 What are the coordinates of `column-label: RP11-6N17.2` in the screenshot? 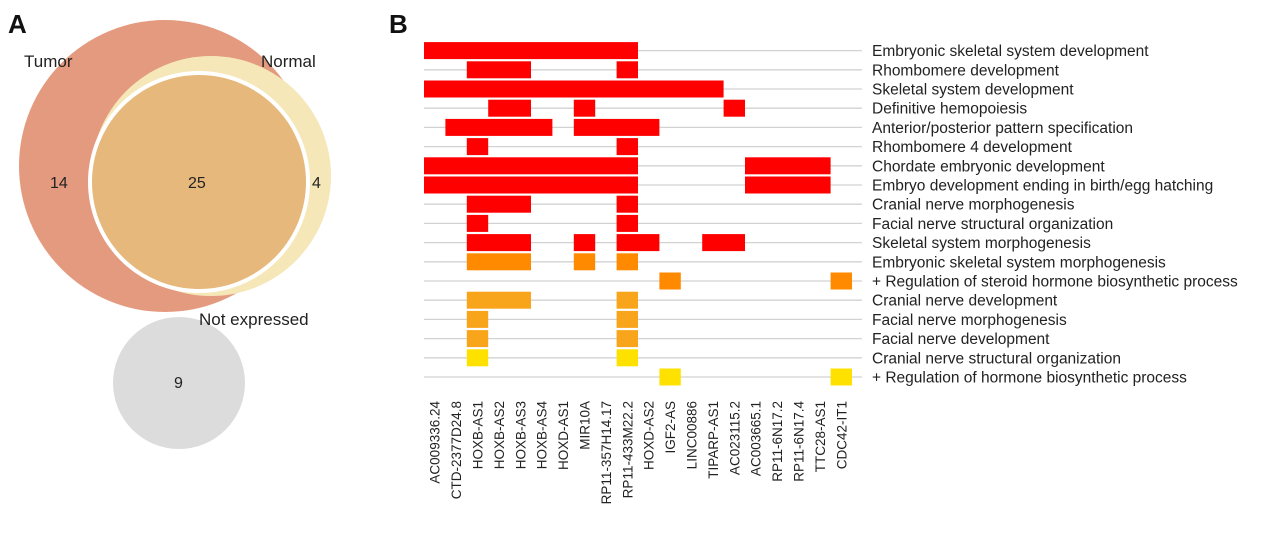 It's located at (777, 441).